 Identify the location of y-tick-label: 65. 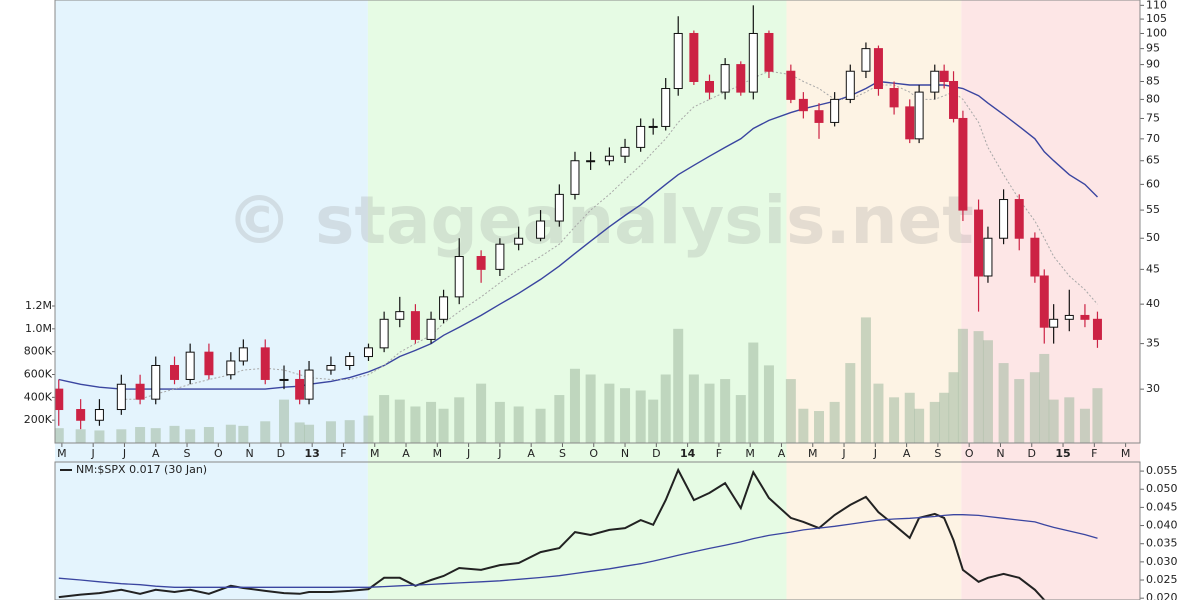
(1153, 160).